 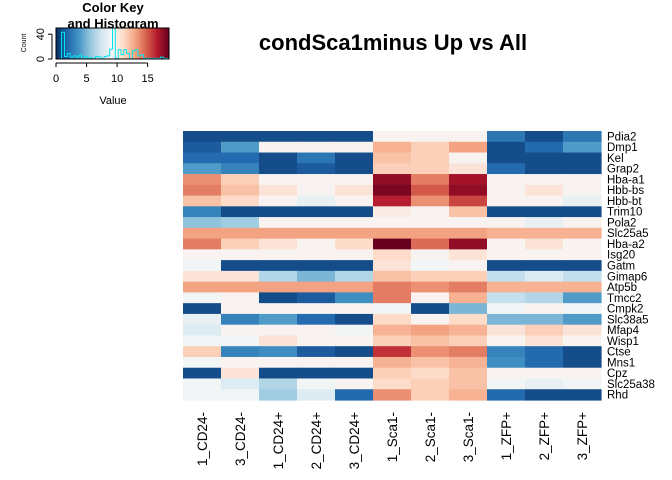 What do you see at coordinates (626, 245) in the screenshot?
I see `row-label: Hba-a2` at bounding box center [626, 245].